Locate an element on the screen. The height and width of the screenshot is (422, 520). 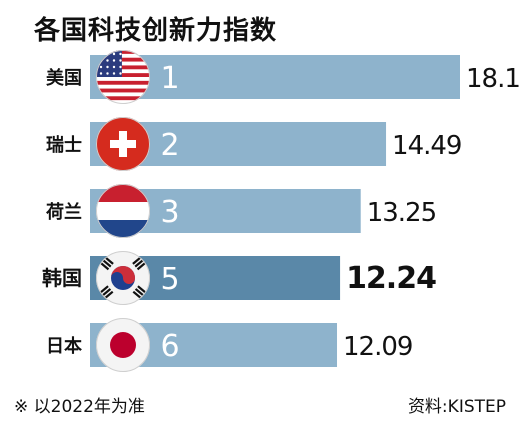
value-label: 18.11 is located at coordinates (493, 79).